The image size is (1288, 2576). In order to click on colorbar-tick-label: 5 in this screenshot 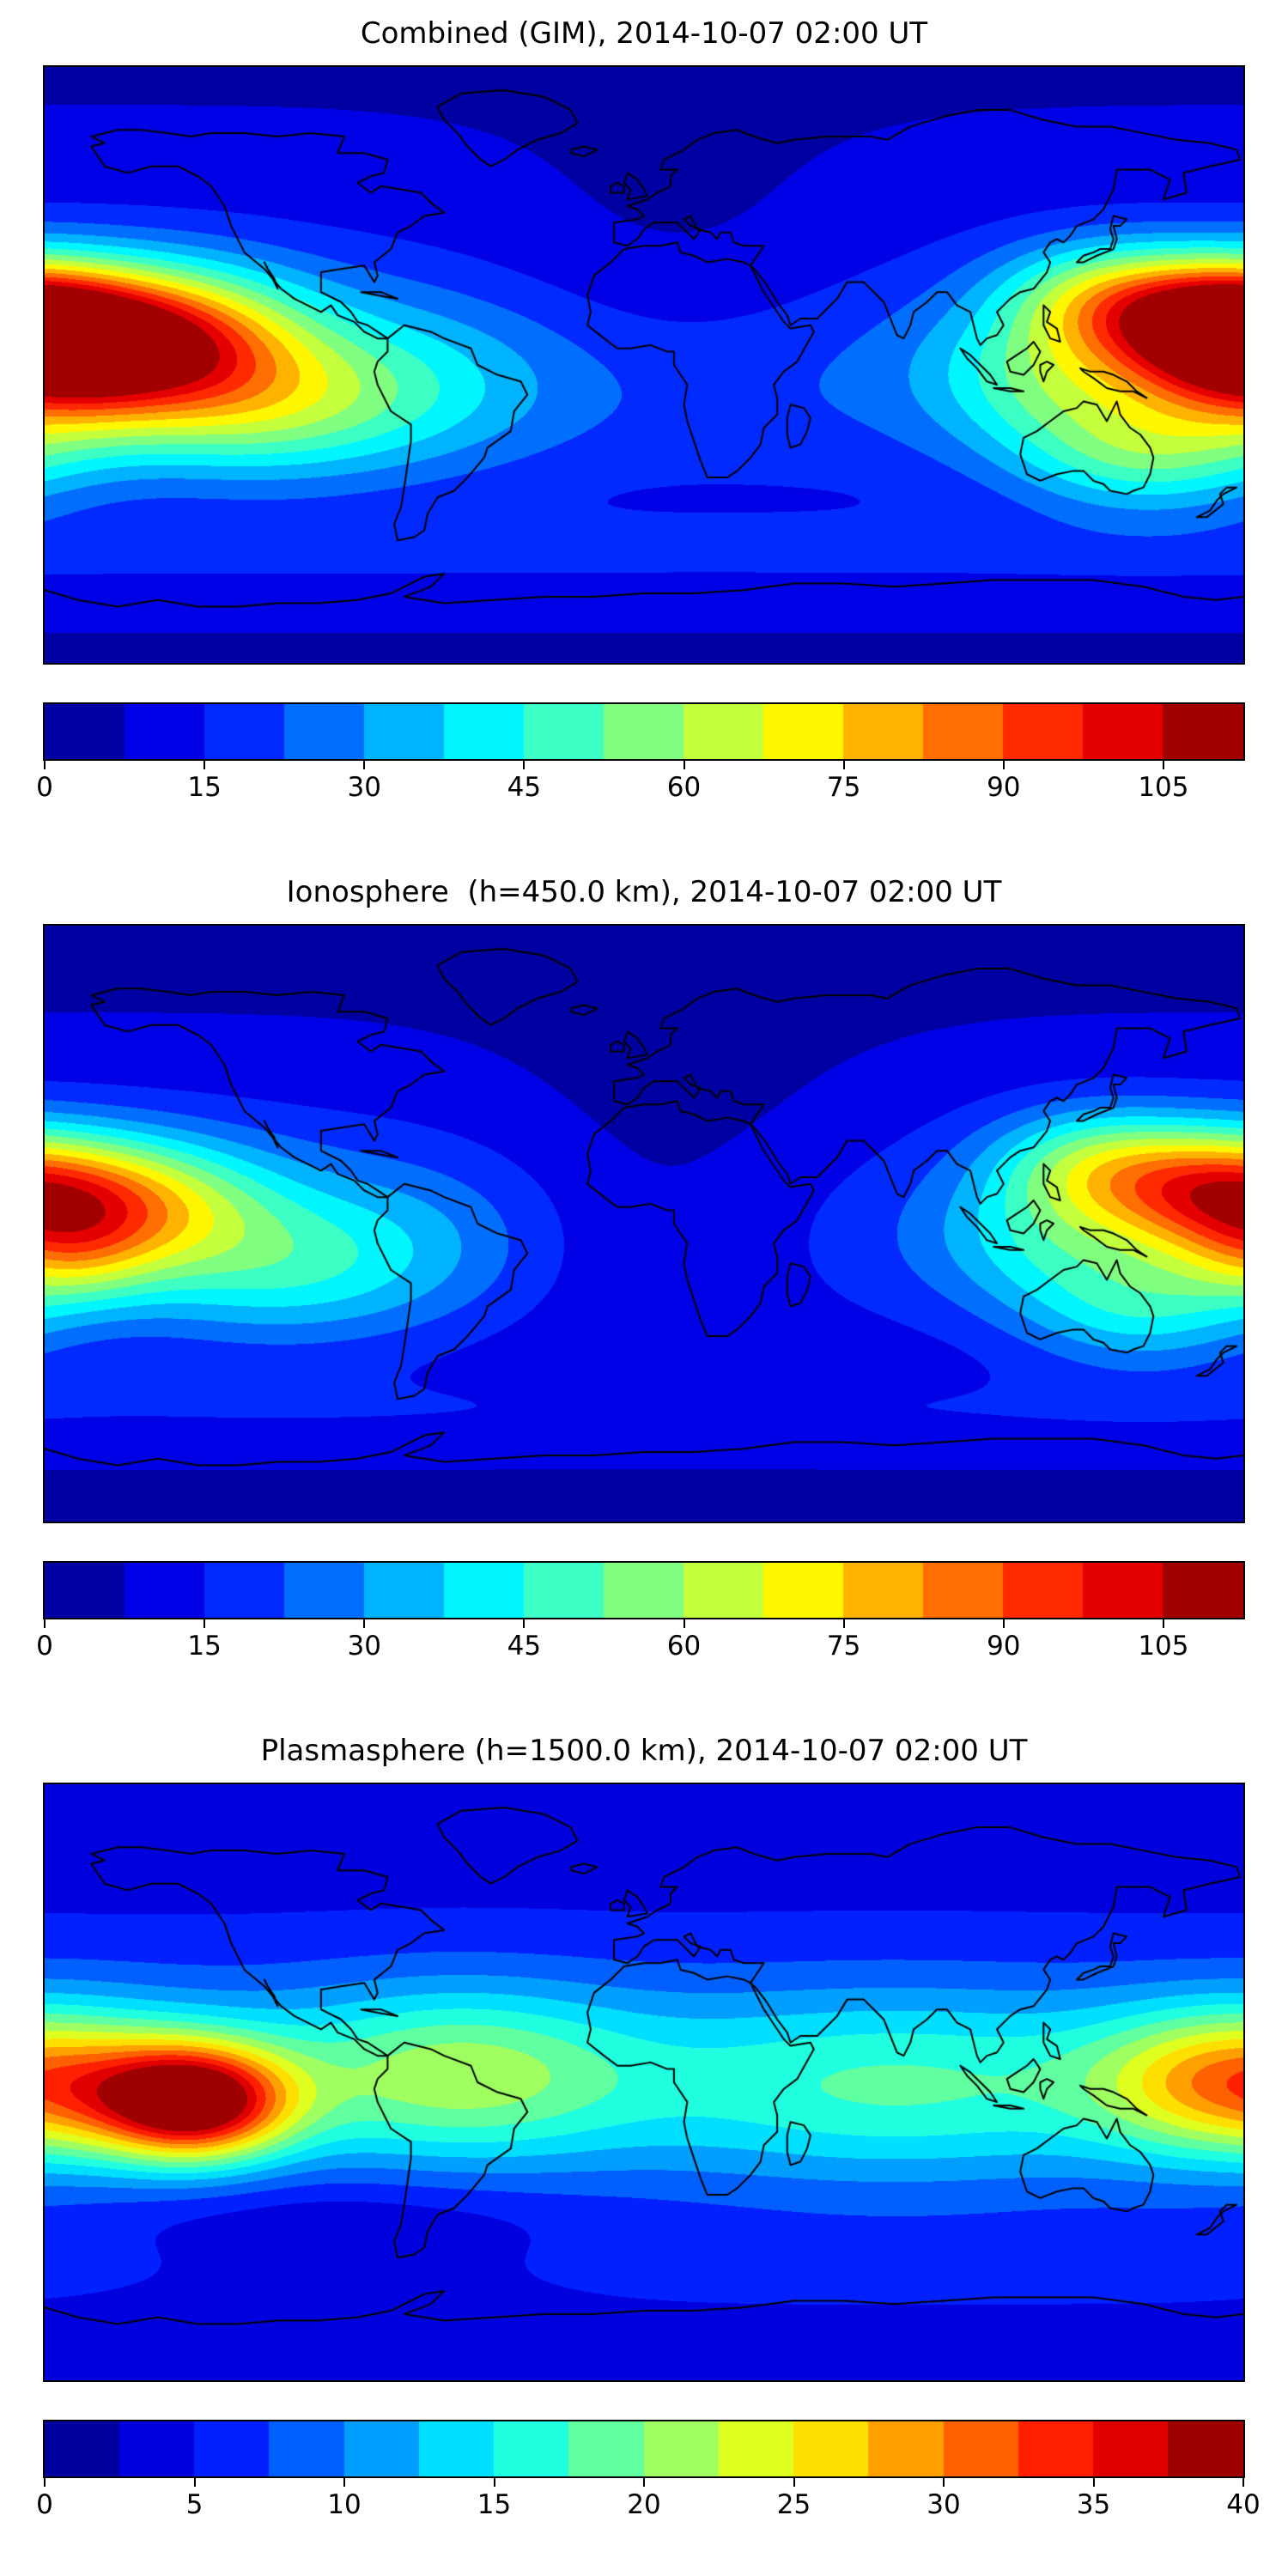, I will do `click(194, 2504)`.